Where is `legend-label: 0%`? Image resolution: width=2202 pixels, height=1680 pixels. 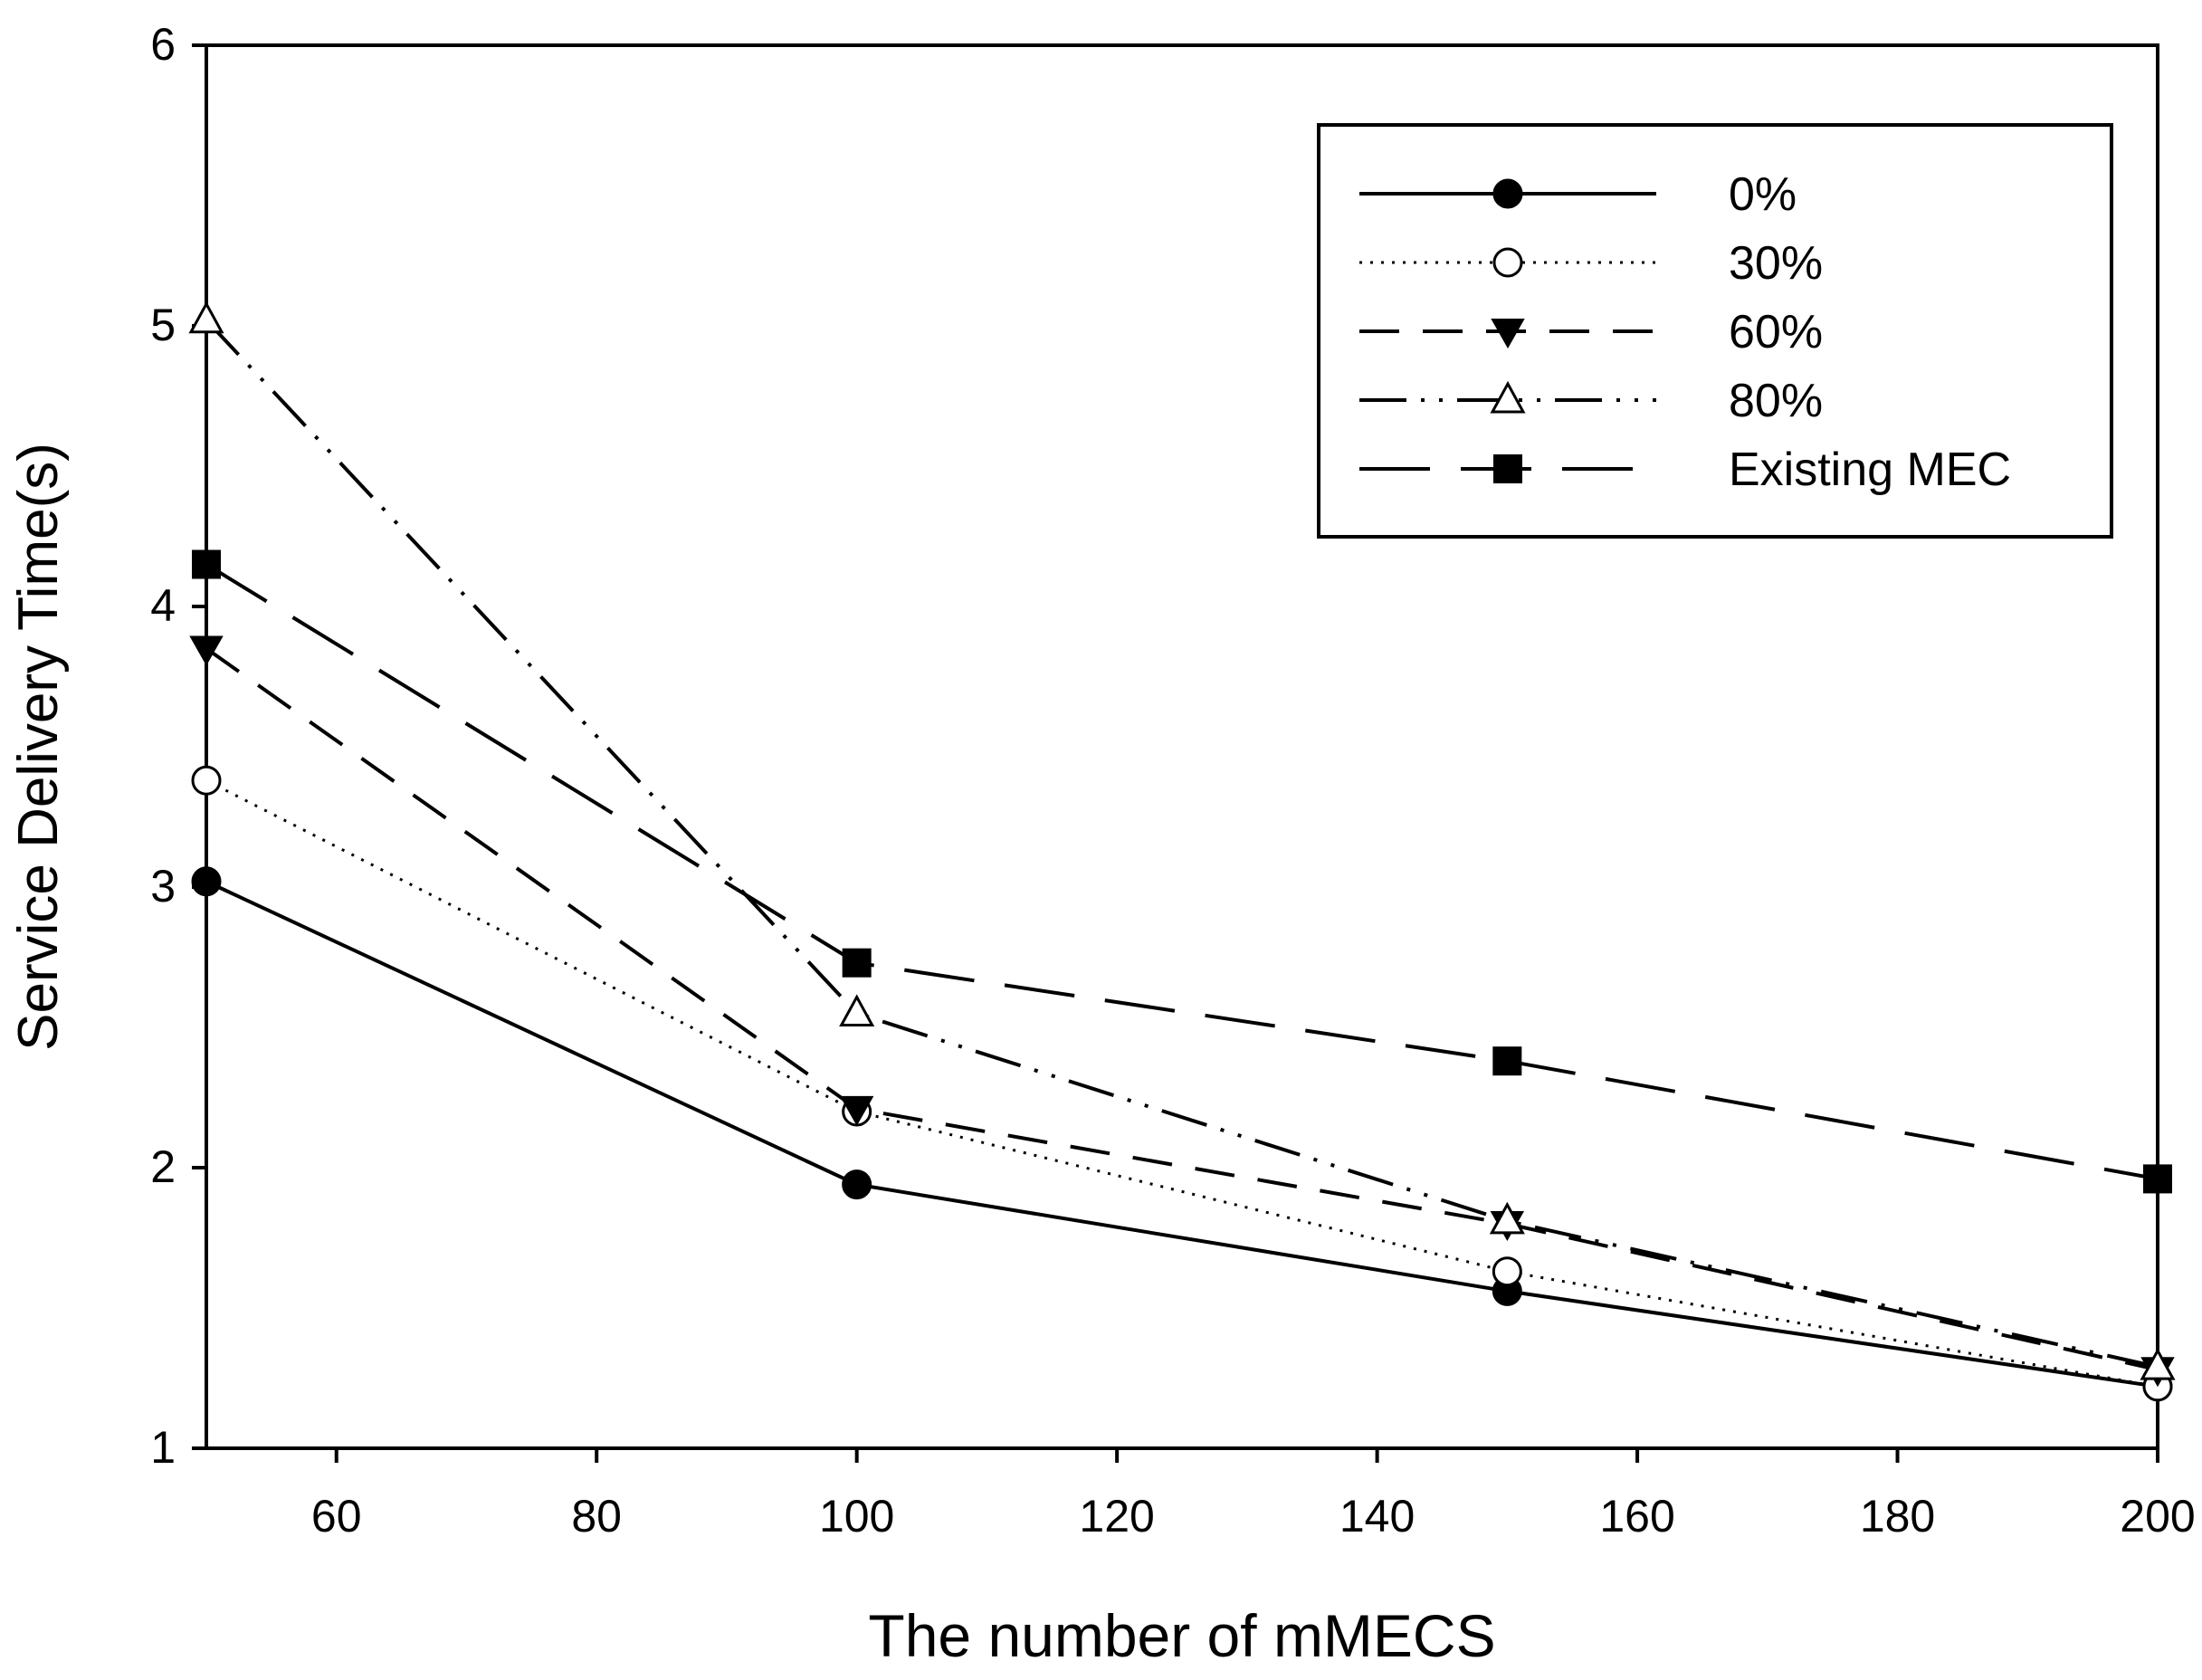
legend-label: 0% is located at coordinates (1763, 194).